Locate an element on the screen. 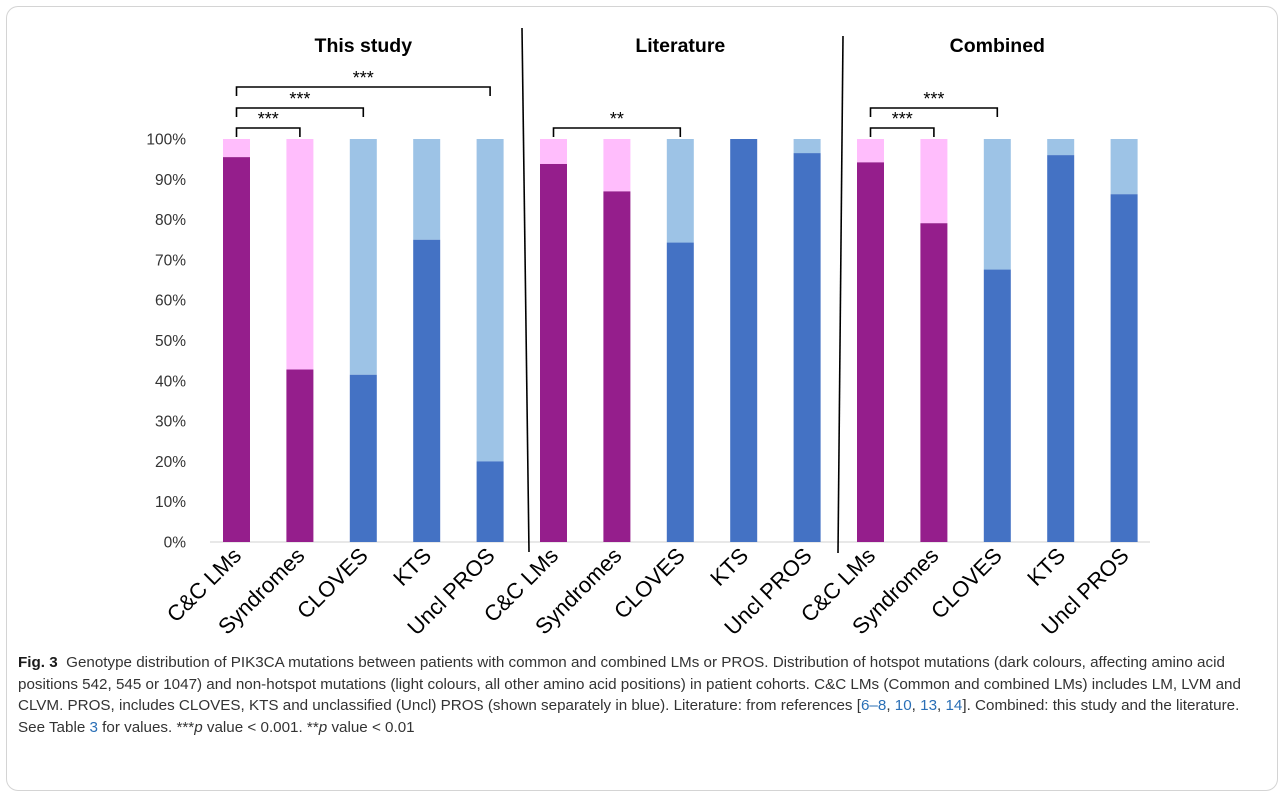 This screenshot has height=799, width=1285. significance-label: ** is located at coordinates (617, 119).